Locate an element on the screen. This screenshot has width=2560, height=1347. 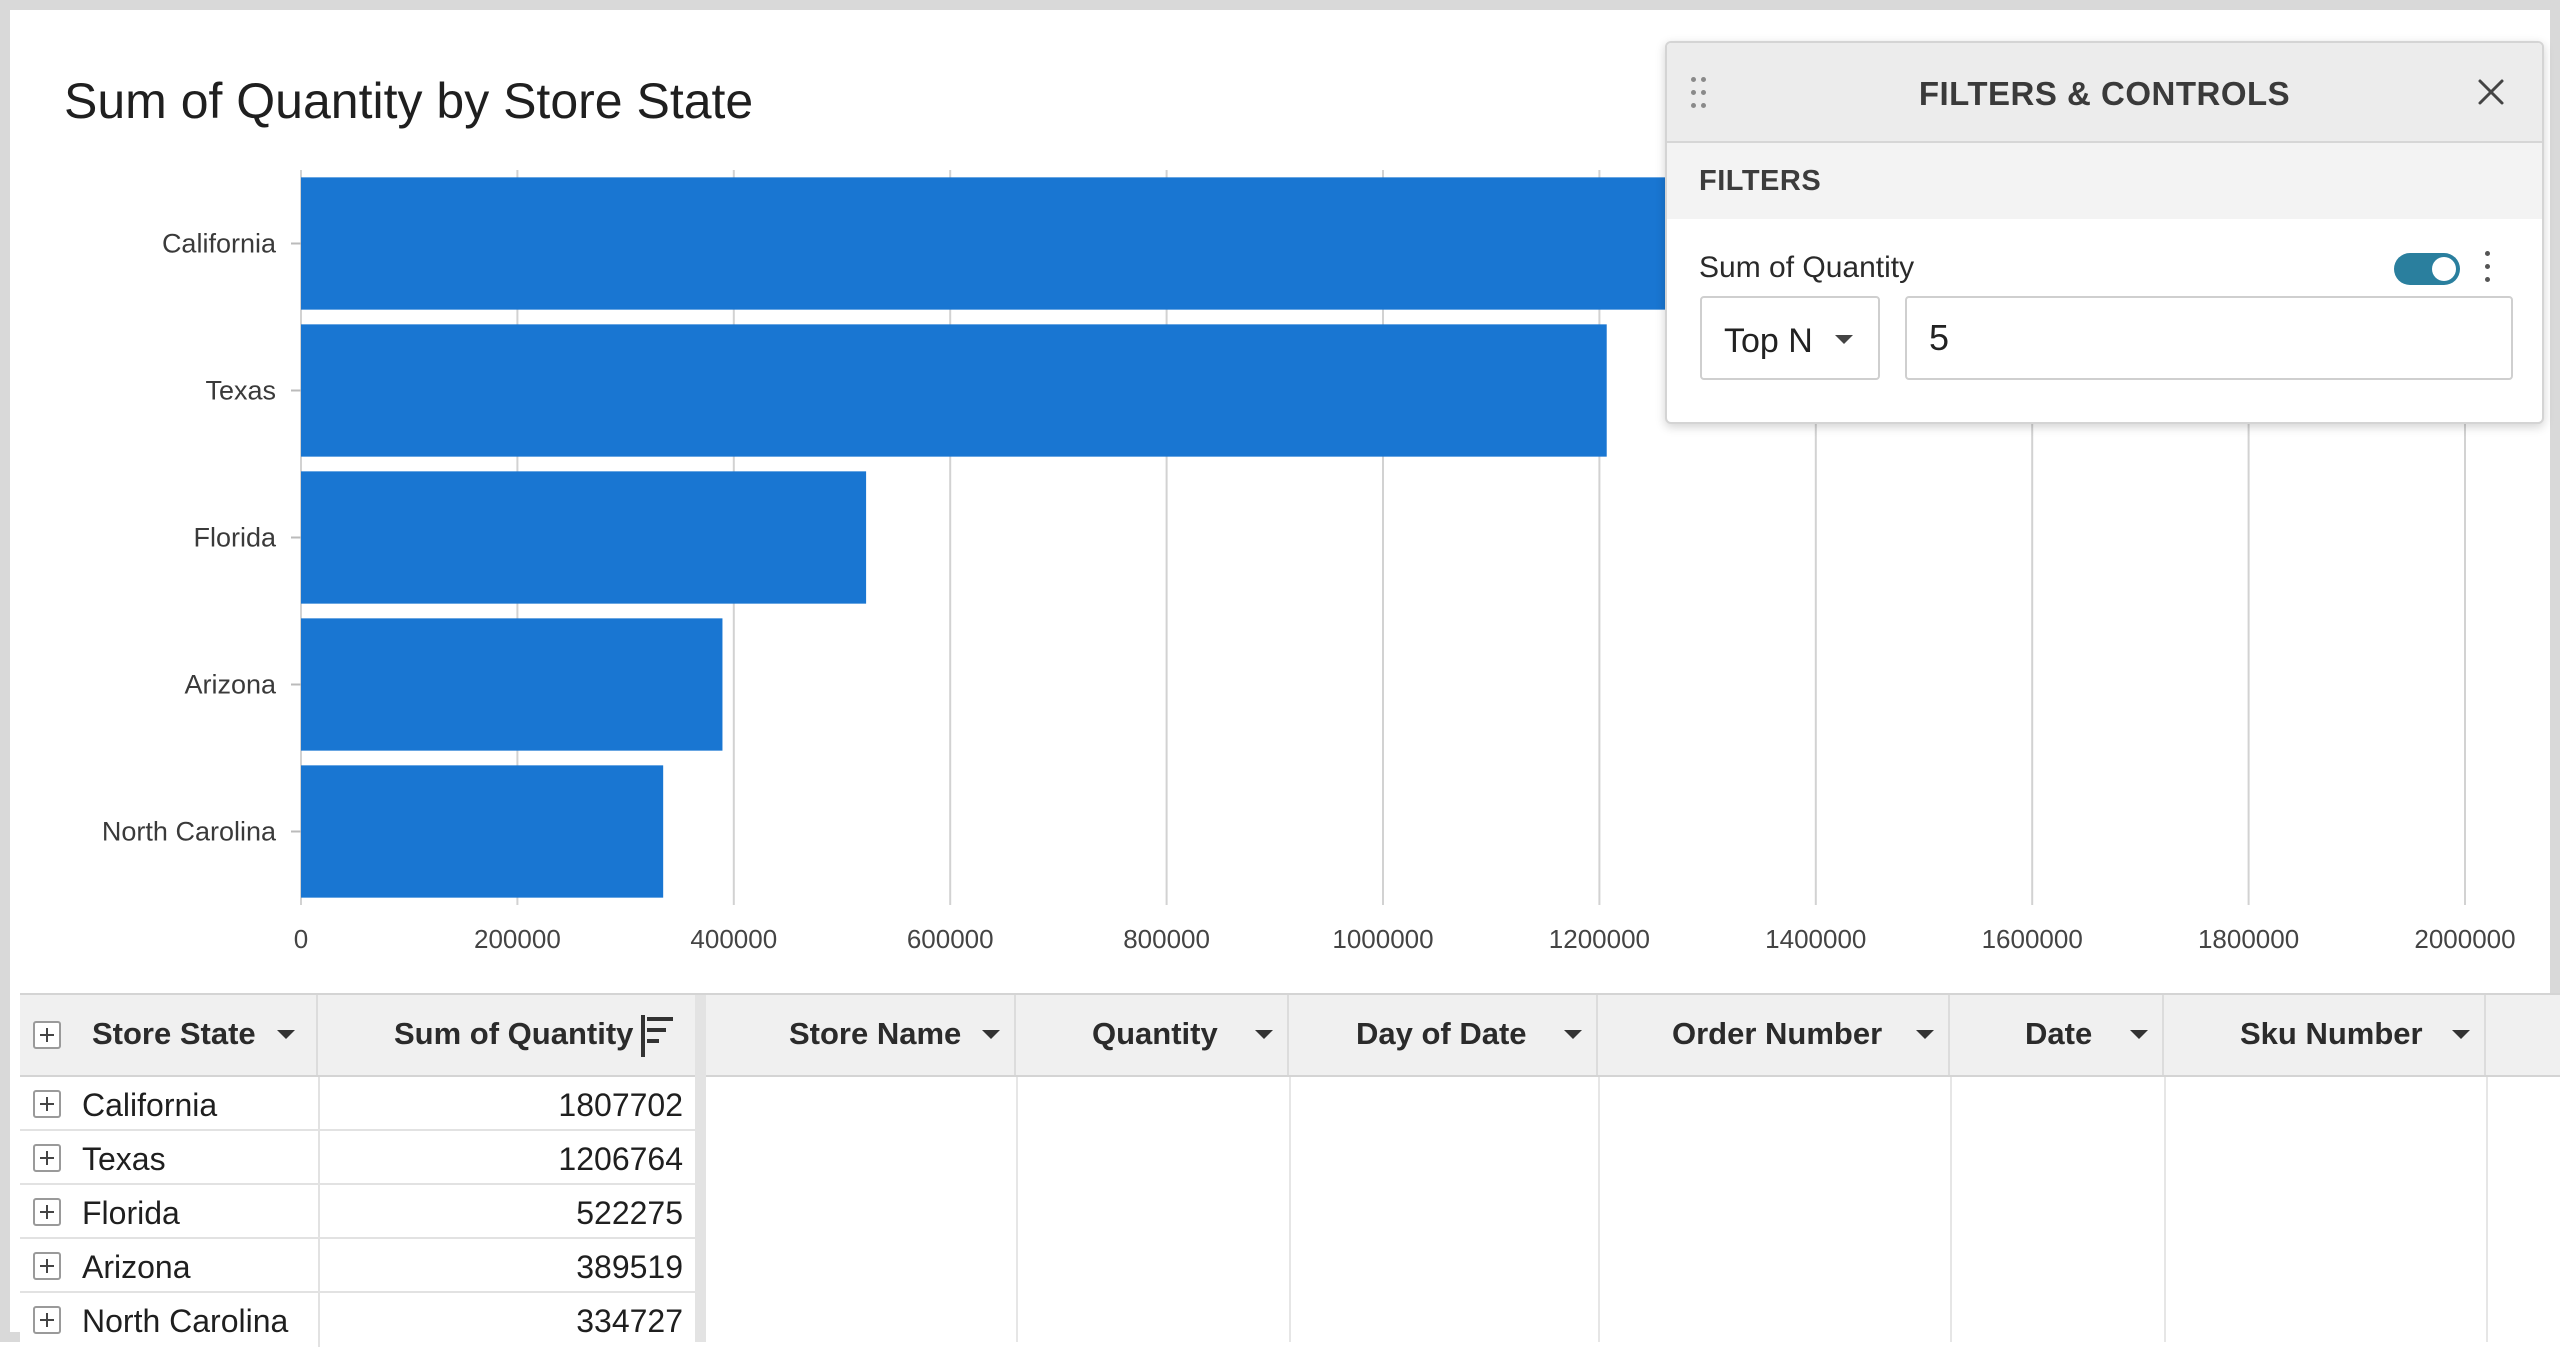
bar-north-carolina is located at coordinates (482, 831).